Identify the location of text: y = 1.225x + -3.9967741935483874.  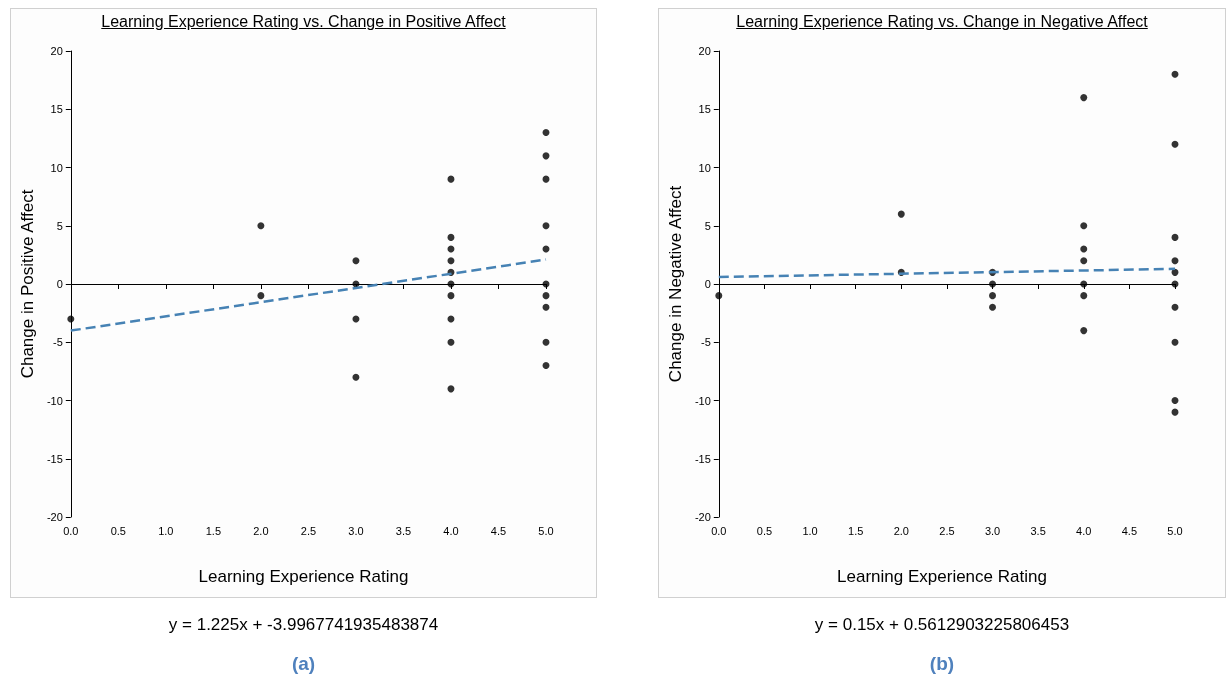
(303, 625).